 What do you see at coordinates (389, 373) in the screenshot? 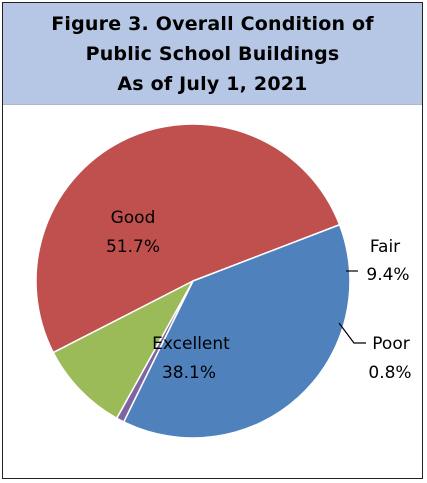
I see `slice-value-poor: 0.8%` at bounding box center [389, 373].